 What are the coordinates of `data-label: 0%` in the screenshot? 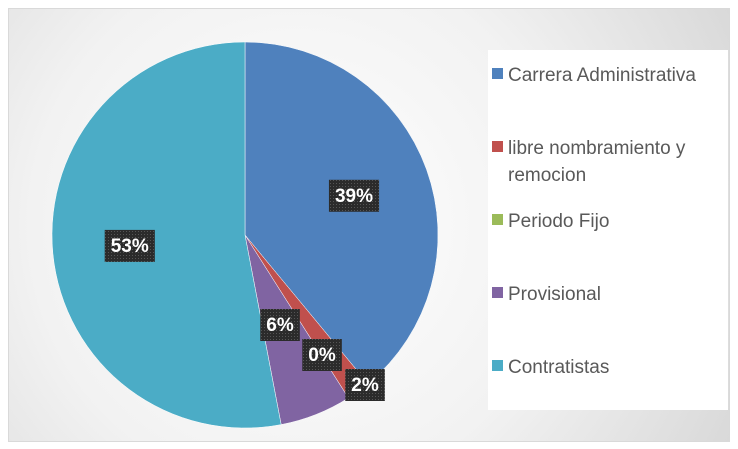 It's located at (322, 355).